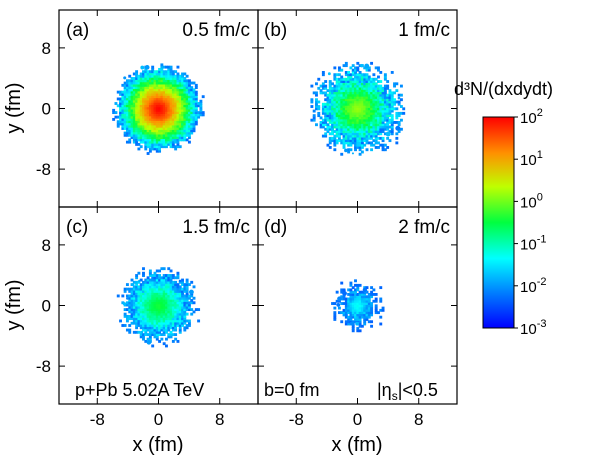 Image resolution: width=596 pixels, height=462 pixels. What do you see at coordinates (357, 419) in the screenshot?
I see `x-tick-label: 0` at bounding box center [357, 419].